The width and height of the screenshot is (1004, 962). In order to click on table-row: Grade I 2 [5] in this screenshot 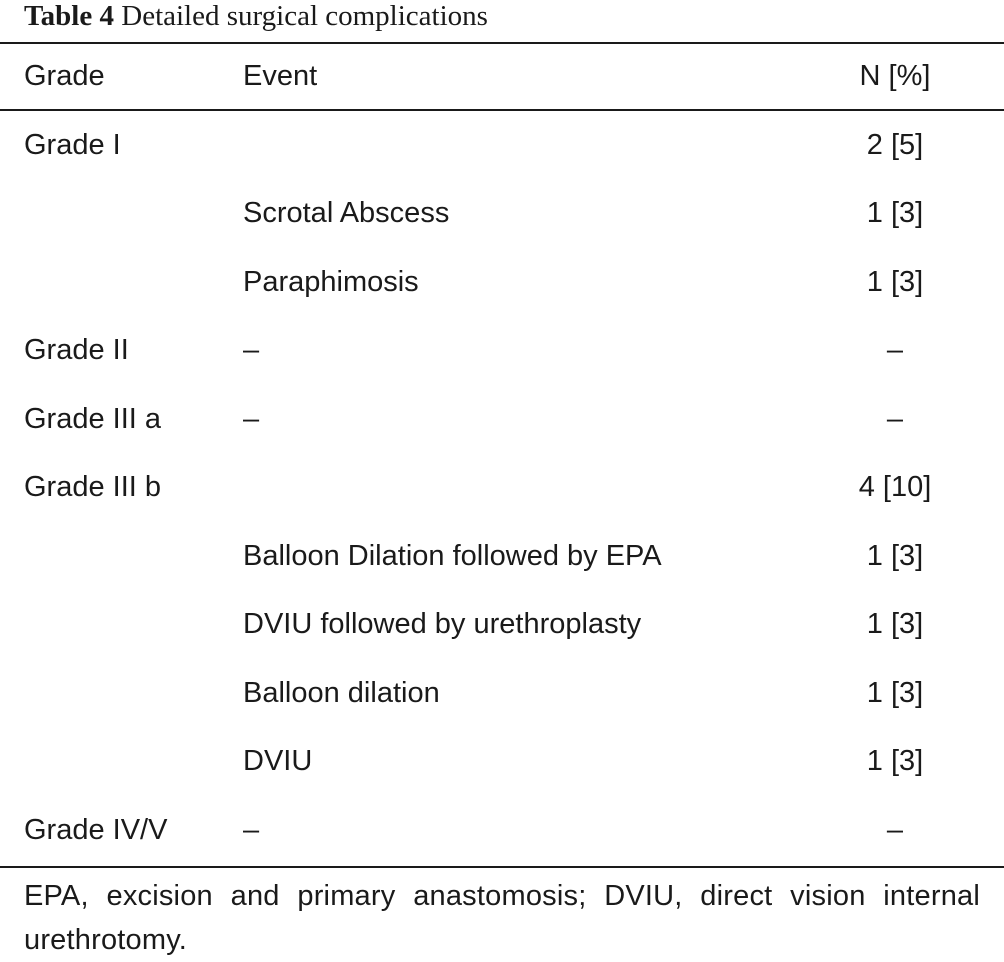, I will do `click(502, 145)`.